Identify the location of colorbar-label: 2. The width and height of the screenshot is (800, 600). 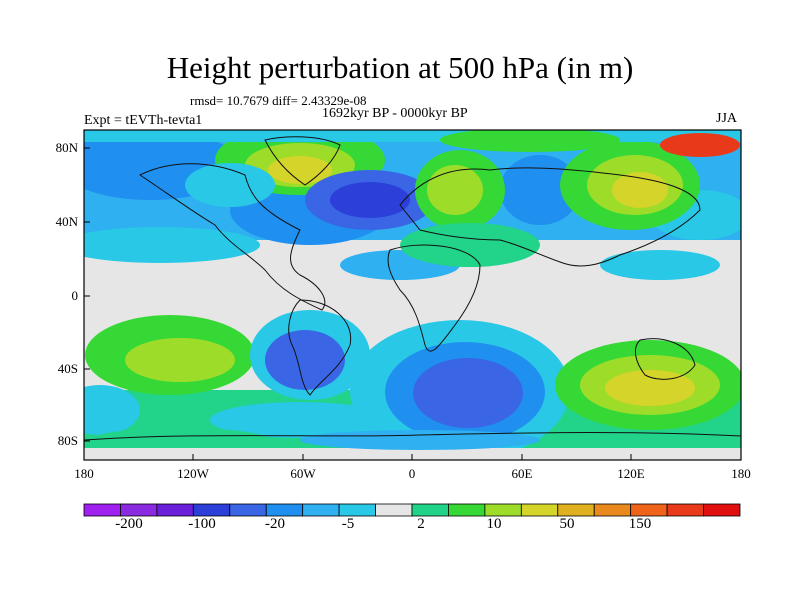
(421, 524).